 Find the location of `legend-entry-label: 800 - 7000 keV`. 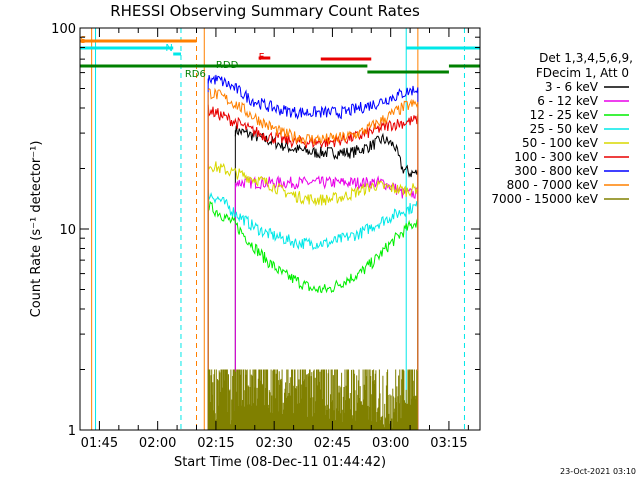

legend-entry-label: 800 - 7000 keV is located at coordinates (553, 185).